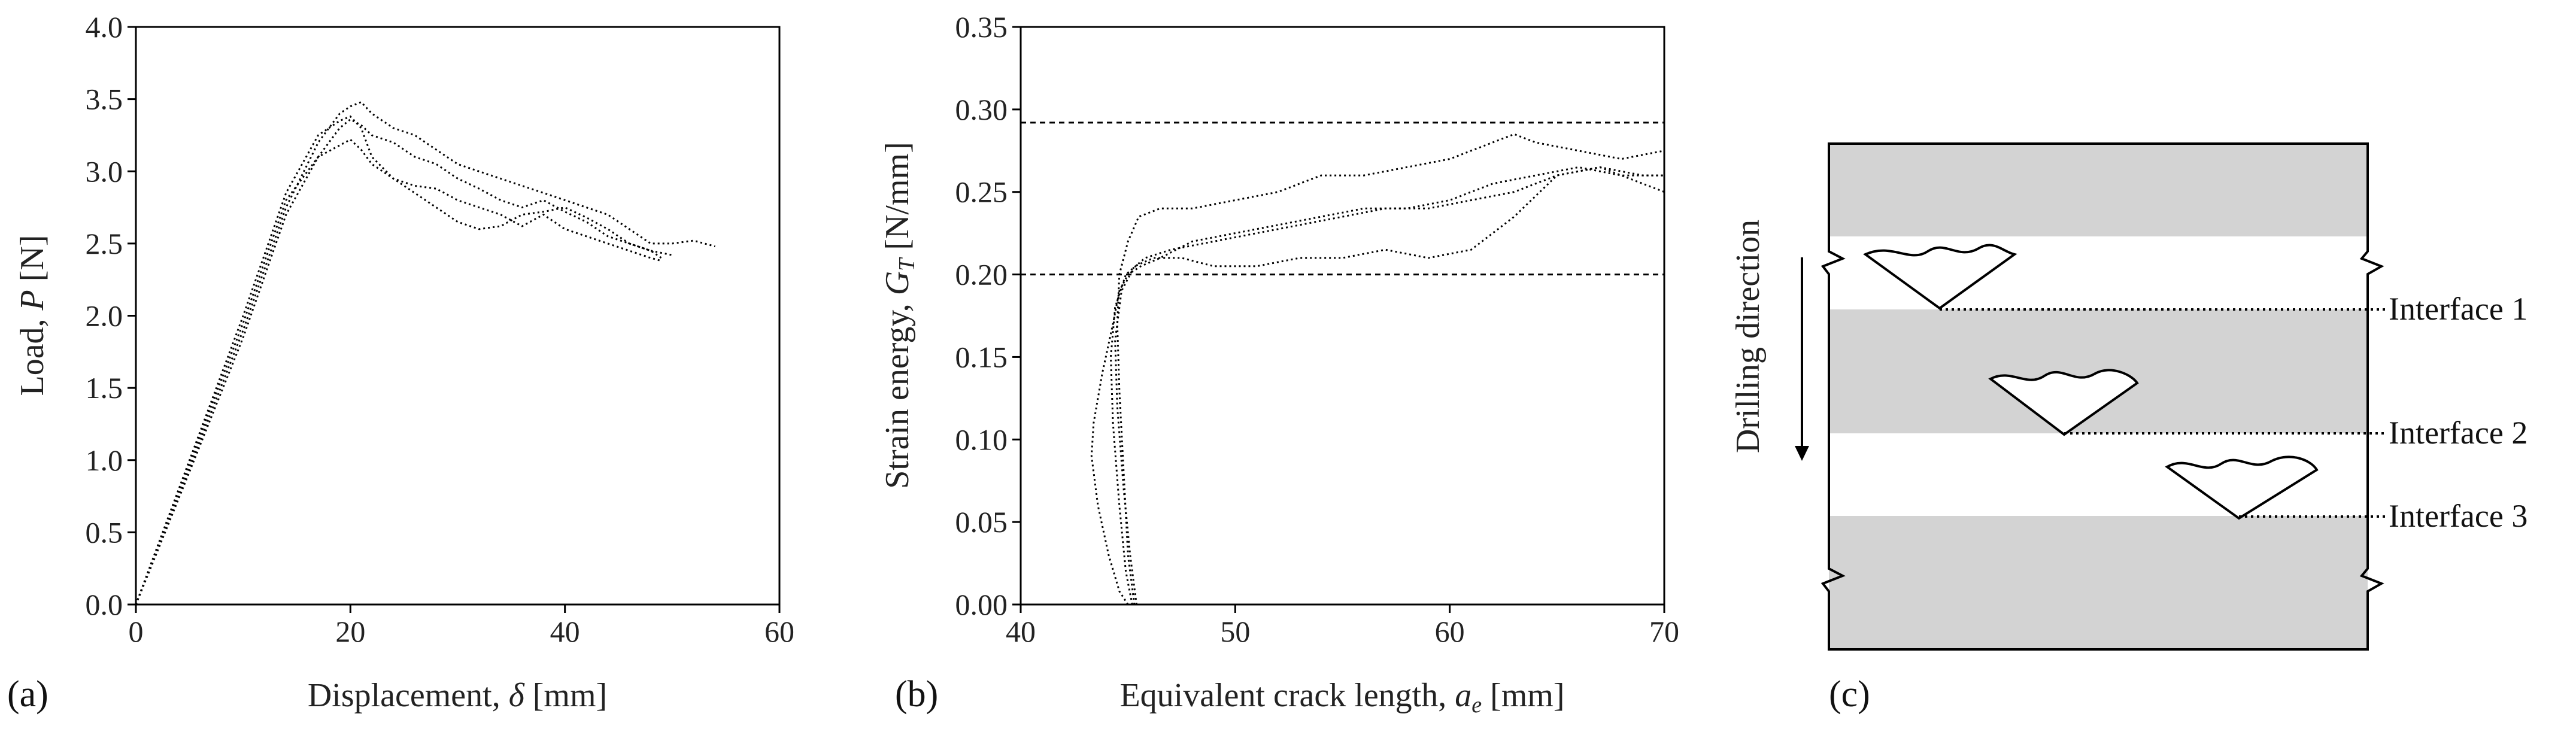  Describe the element at coordinates (104, 99) in the screenshot. I see `y-tick-label: 3.5` at that location.